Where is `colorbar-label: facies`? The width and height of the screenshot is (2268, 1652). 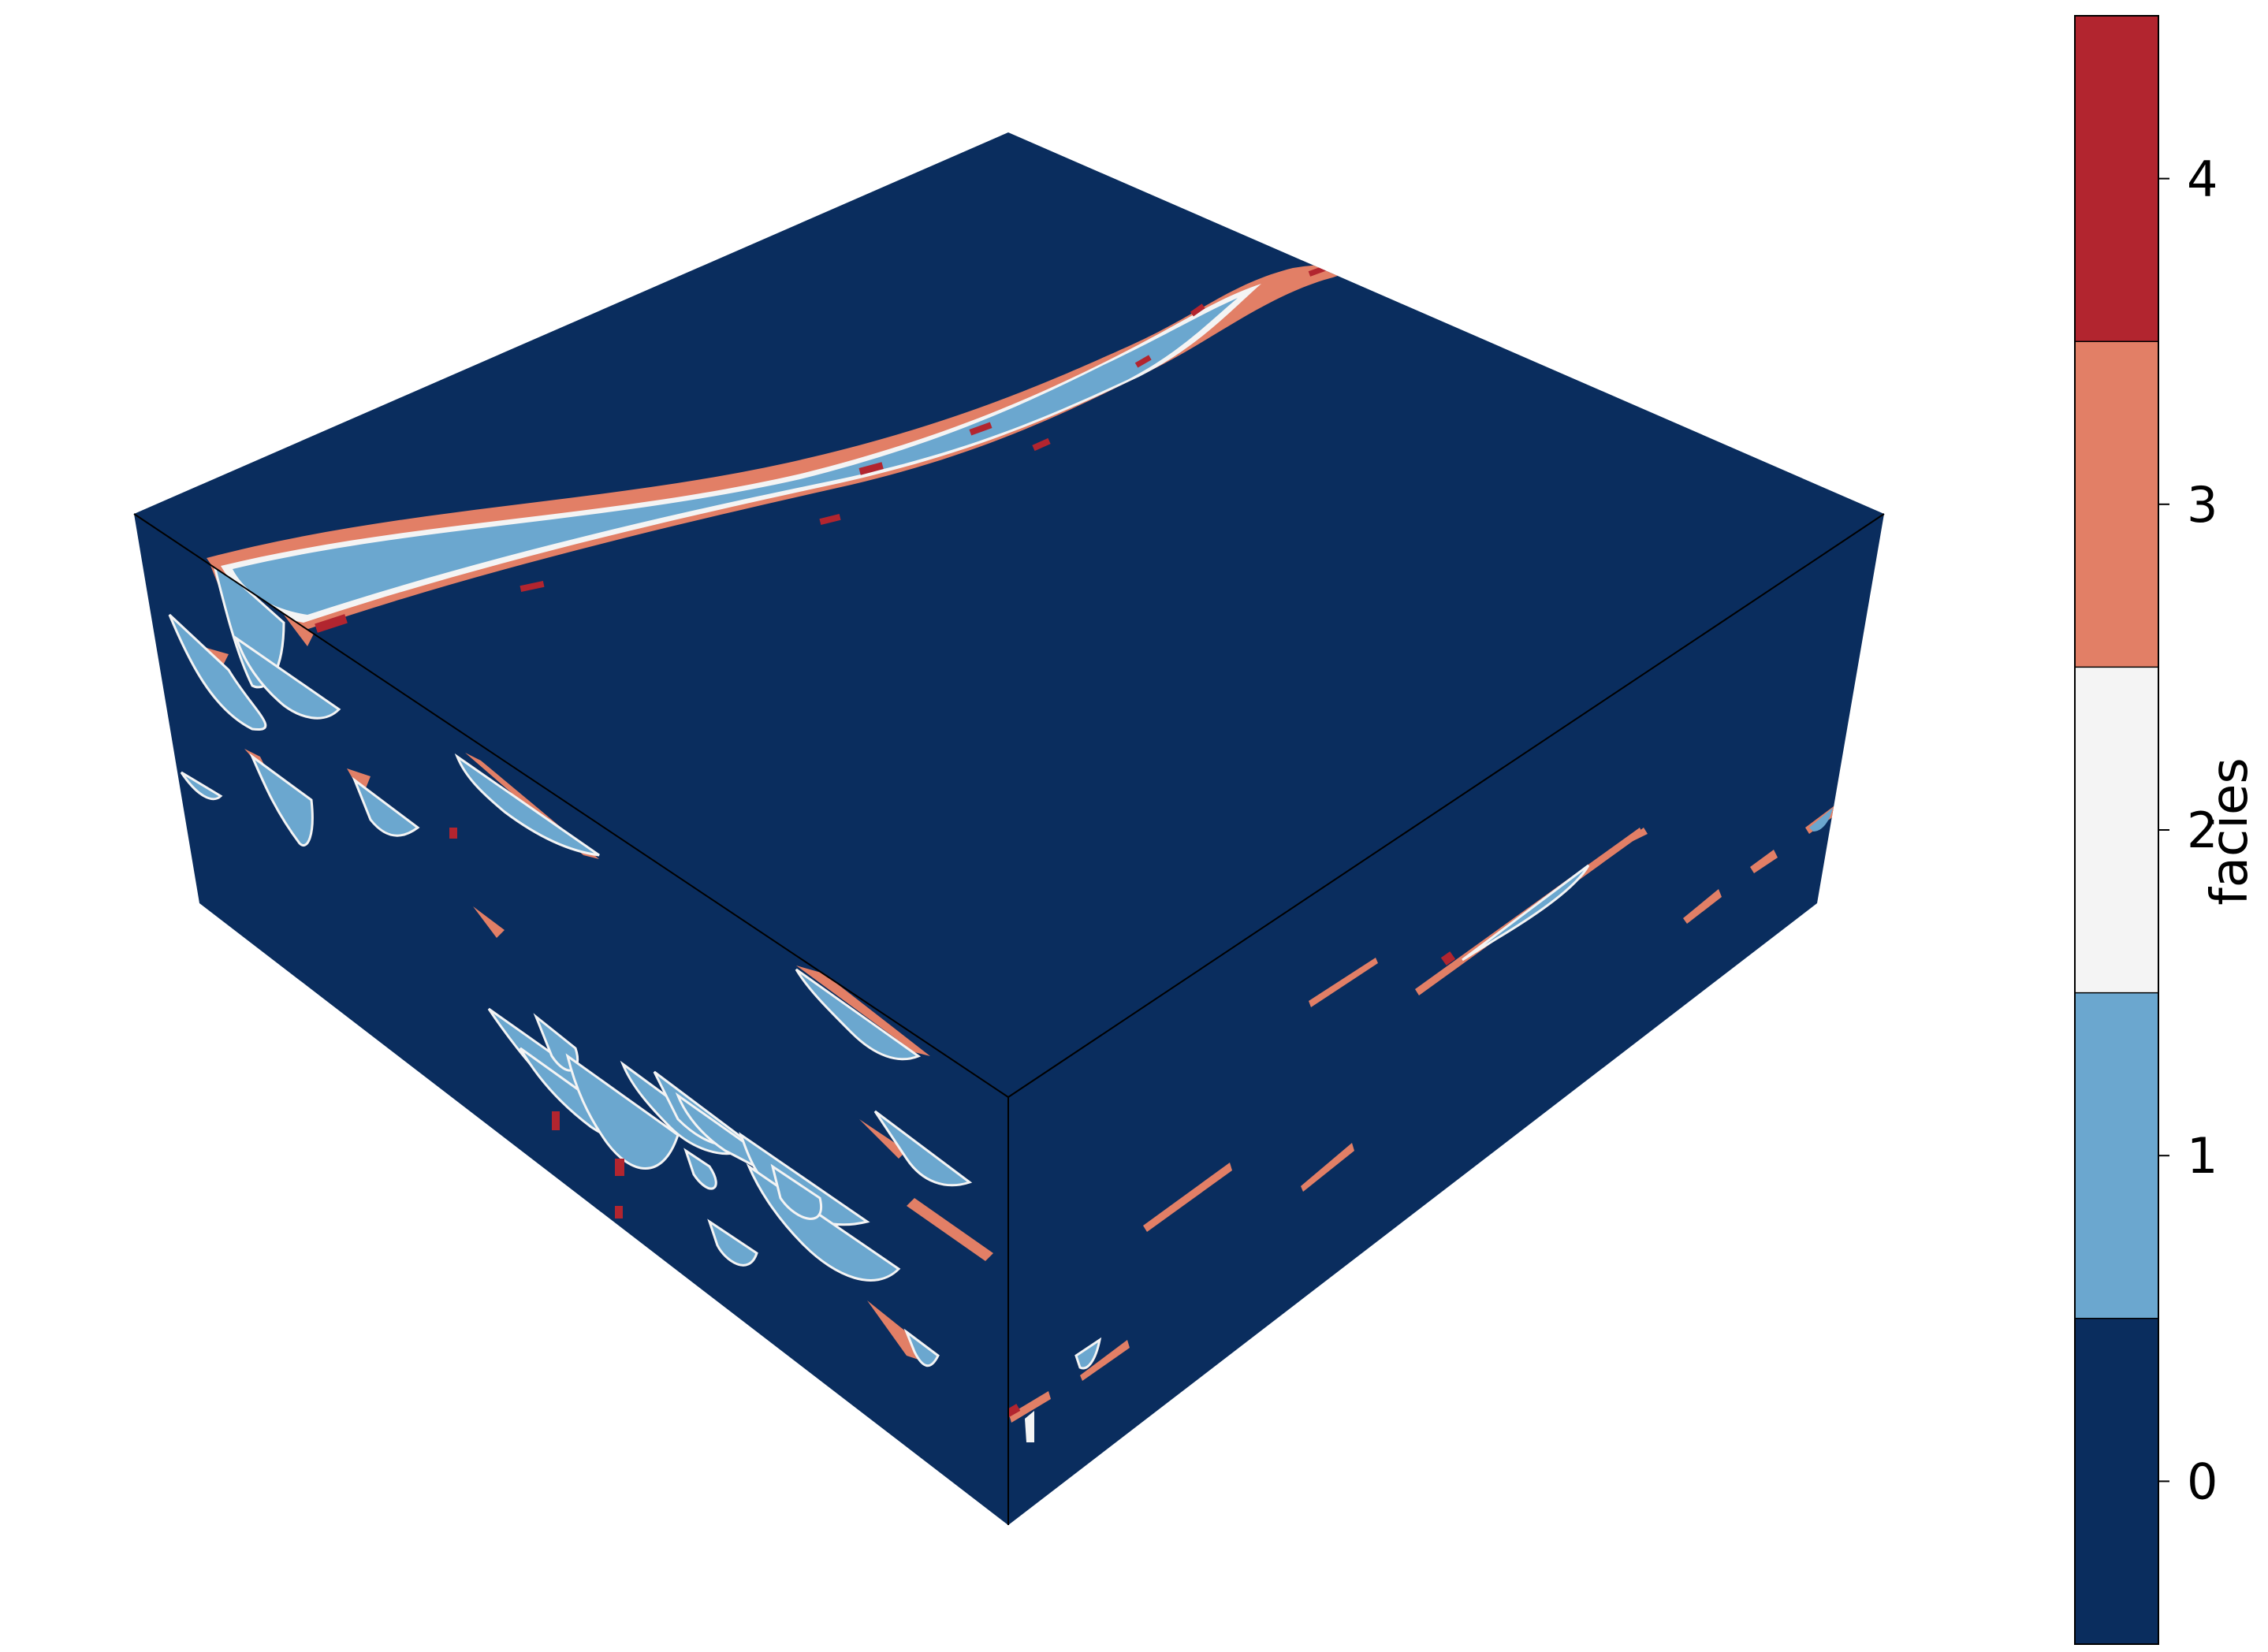
colorbar-label: facies is located at coordinates (2230, 831).